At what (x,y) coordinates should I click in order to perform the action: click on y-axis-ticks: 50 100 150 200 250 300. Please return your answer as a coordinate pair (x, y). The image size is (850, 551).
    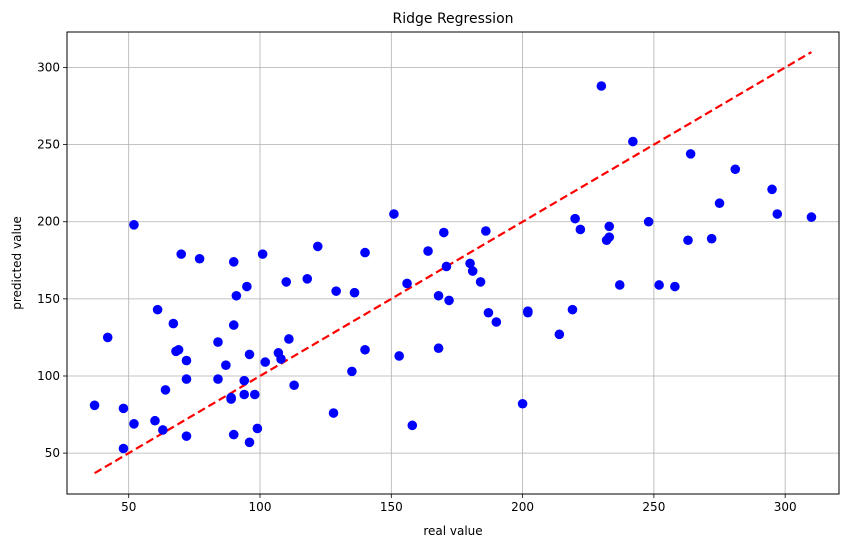
    Looking at the image, I should click on (52, 260).